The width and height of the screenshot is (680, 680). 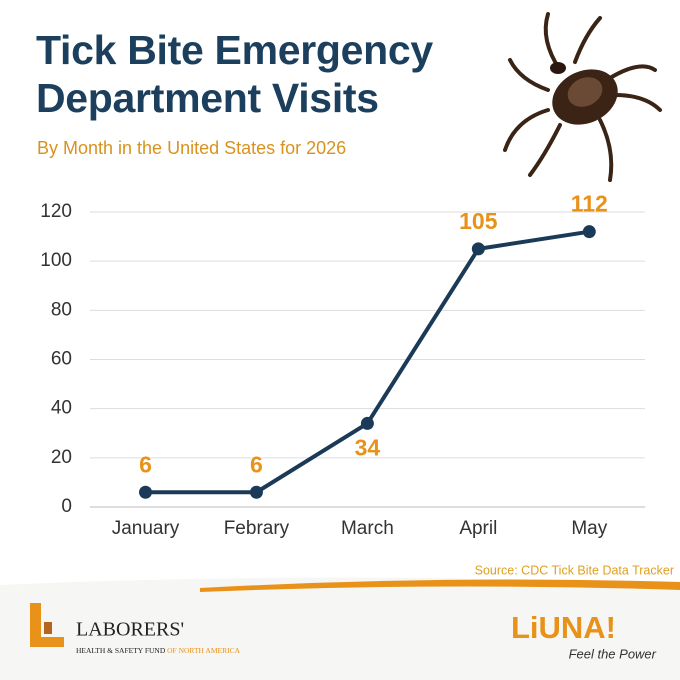 I want to click on left-logo-name: LABORERS', so click(x=130, y=630).